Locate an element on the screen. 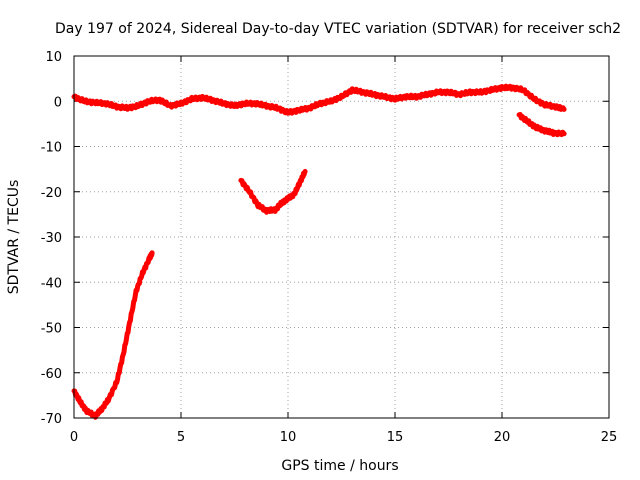 This screenshot has height=480, width=640. x-tick-label: 15 is located at coordinates (395, 437).